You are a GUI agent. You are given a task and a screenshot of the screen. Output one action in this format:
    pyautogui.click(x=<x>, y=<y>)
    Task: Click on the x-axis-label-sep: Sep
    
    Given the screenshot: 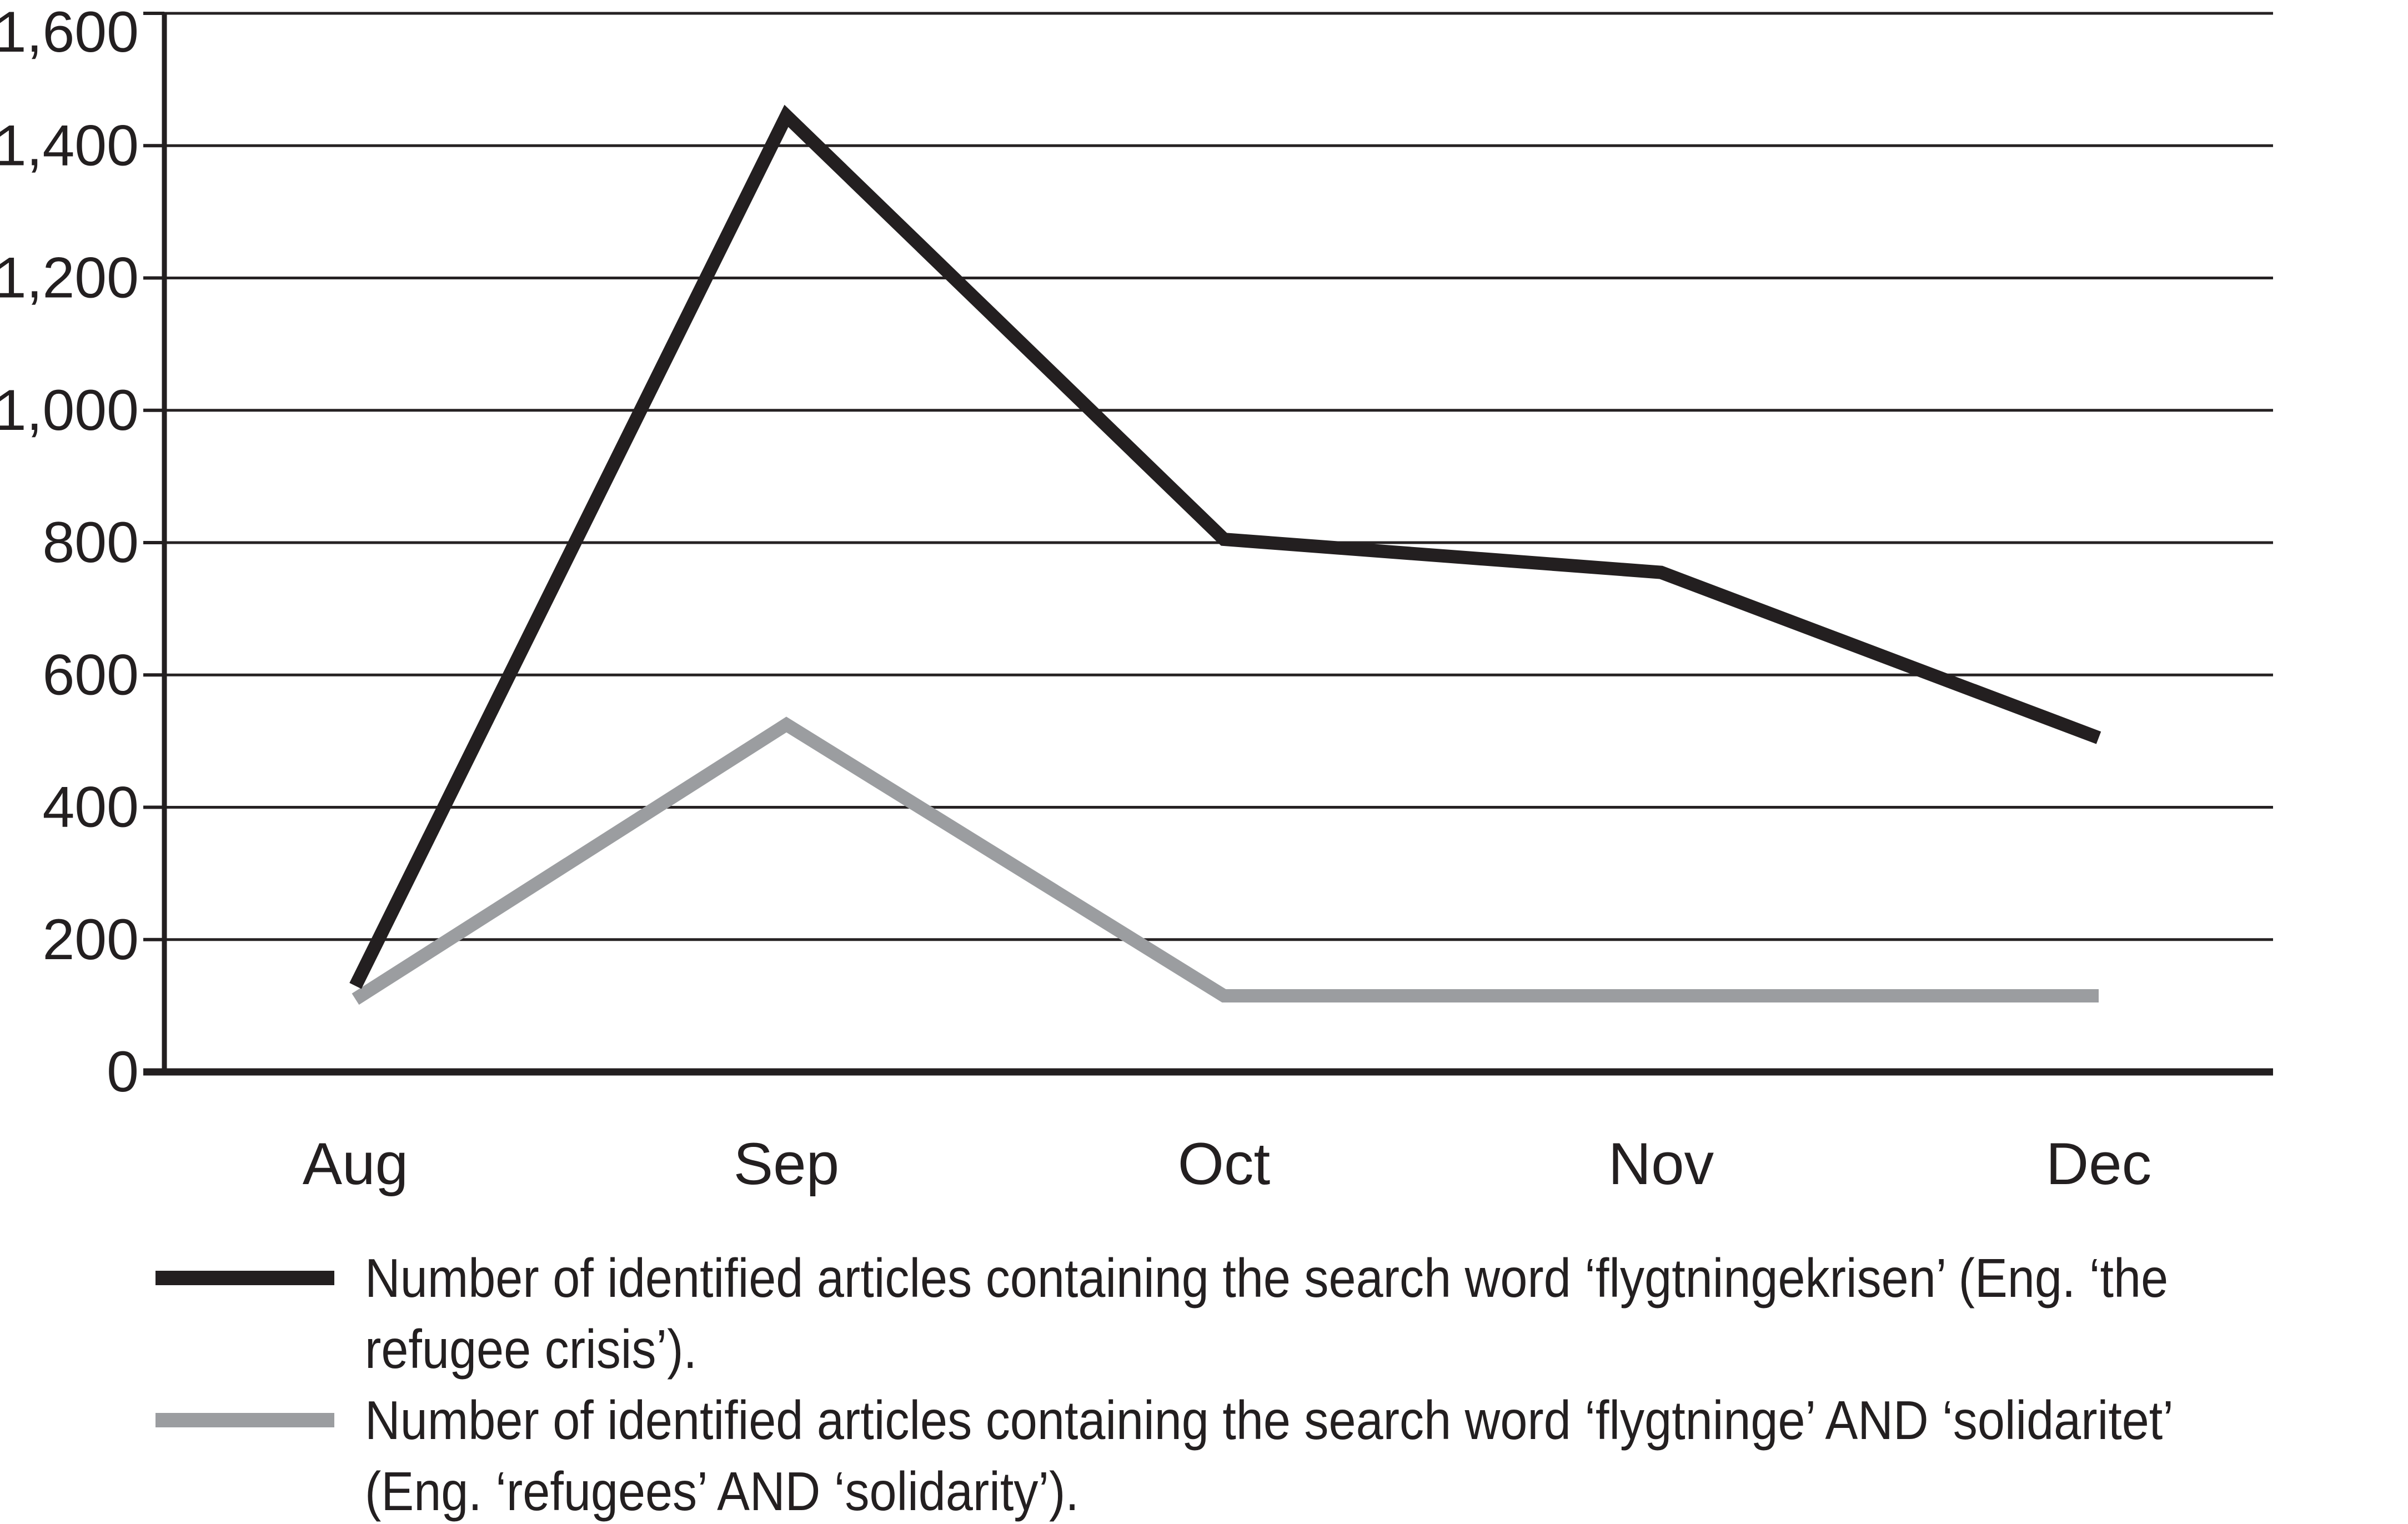 What is the action you would take?
    pyautogui.click(x=786, y=1163)
    